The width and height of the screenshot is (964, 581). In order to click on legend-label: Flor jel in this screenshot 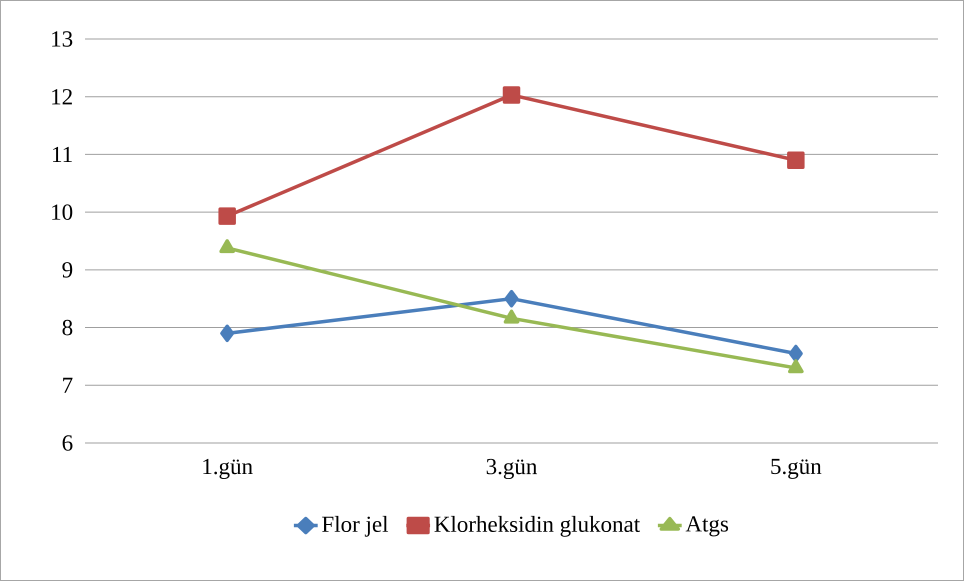, I will do `click(355, 526)`.